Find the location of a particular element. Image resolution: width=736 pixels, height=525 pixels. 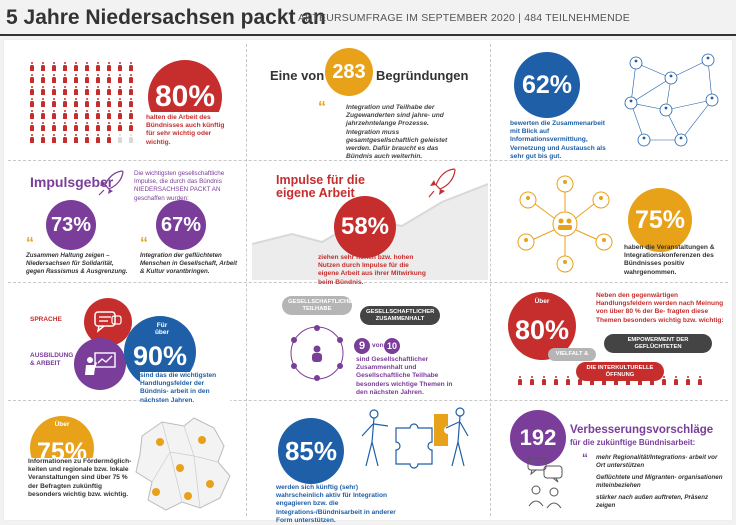

people-row is located at coordinates (618, 382).